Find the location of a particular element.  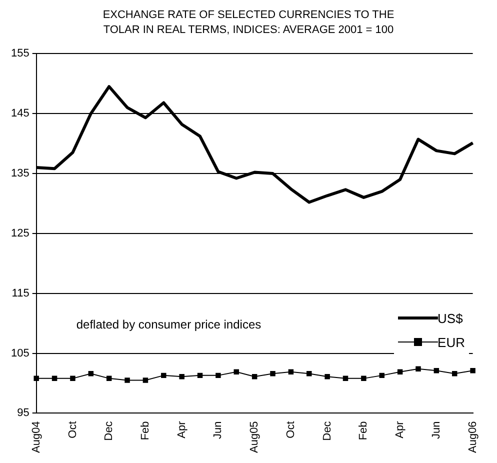

x-tick-label: Aug04 is located at coordinates (36, 437).